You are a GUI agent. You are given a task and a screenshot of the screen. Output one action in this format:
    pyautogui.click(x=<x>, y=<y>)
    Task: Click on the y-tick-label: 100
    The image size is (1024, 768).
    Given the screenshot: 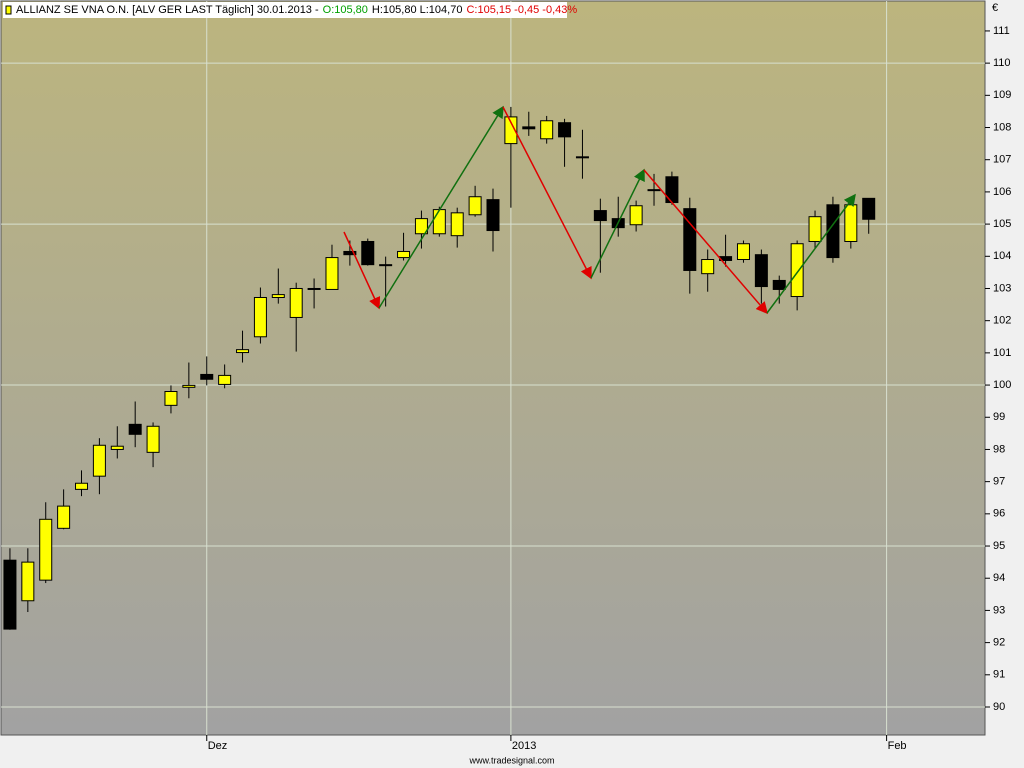 What is the action you would take?
    pyautogui.click(x=1002, y=385)
    